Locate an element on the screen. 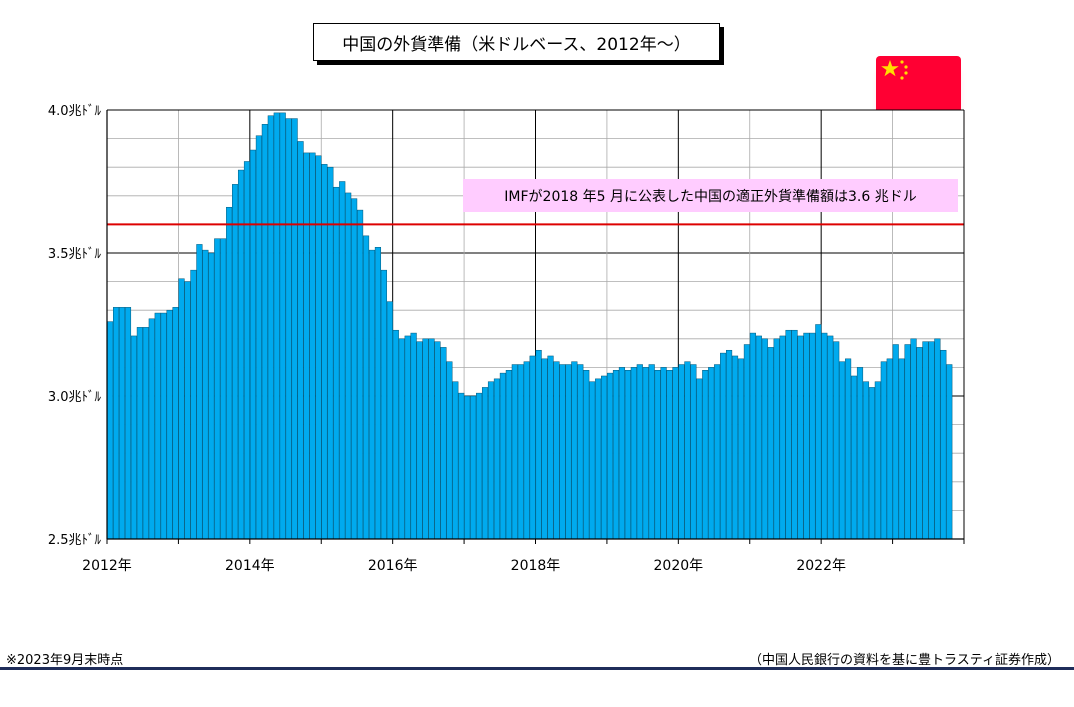 This screenshot has width=1074, height=707. y-tick-label: 3.0兆ﾄﾞﾙ is located at coordinates (75, 397).